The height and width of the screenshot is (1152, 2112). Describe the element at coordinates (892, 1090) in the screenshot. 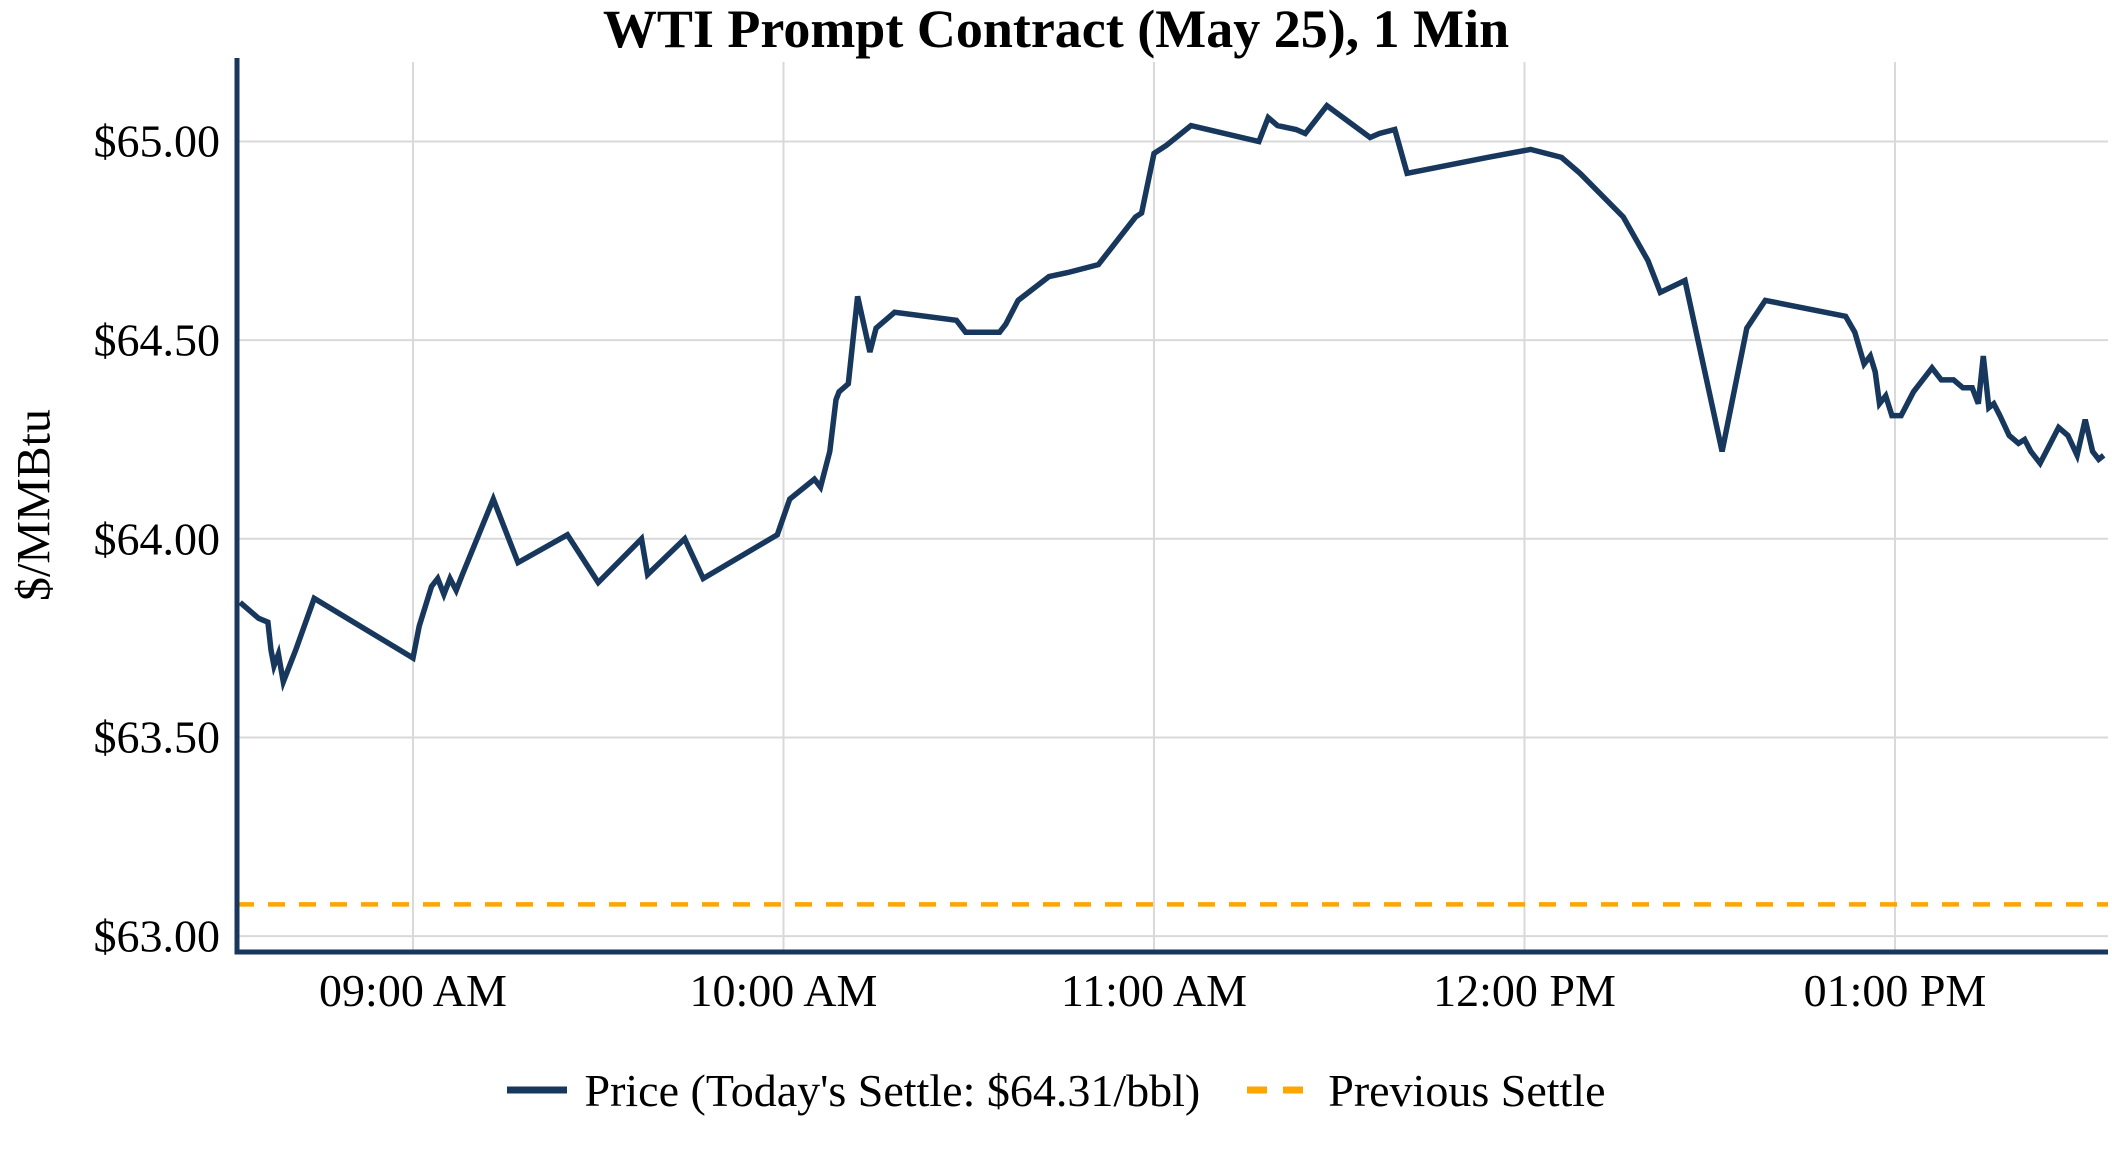

I see `legend-price-label: Price (Today's Settle: $64.31/bbl)` at that location.